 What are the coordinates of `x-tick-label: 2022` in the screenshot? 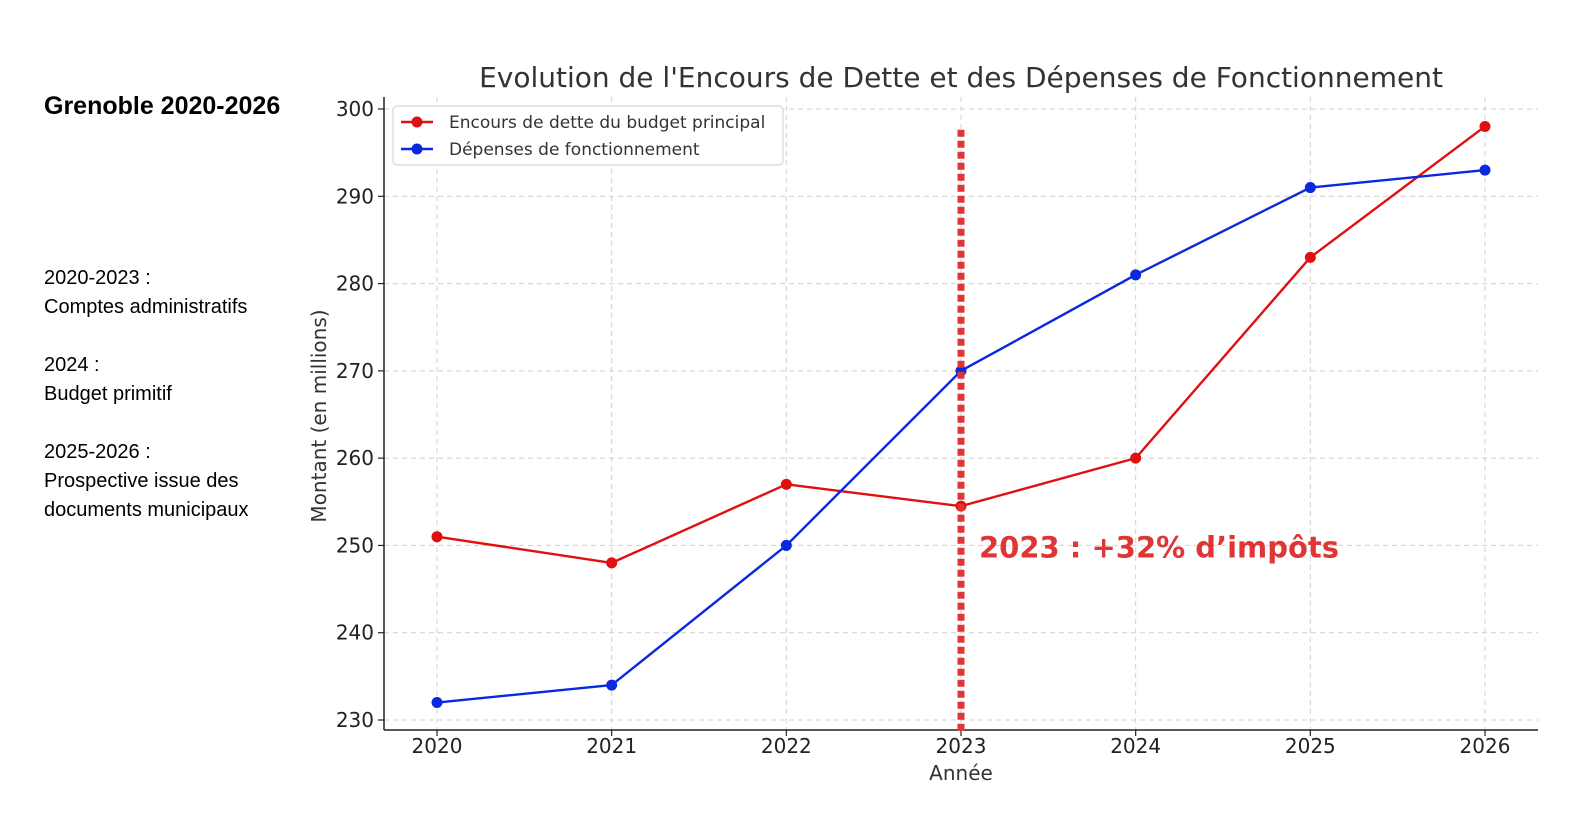 It's located at (786, 746).